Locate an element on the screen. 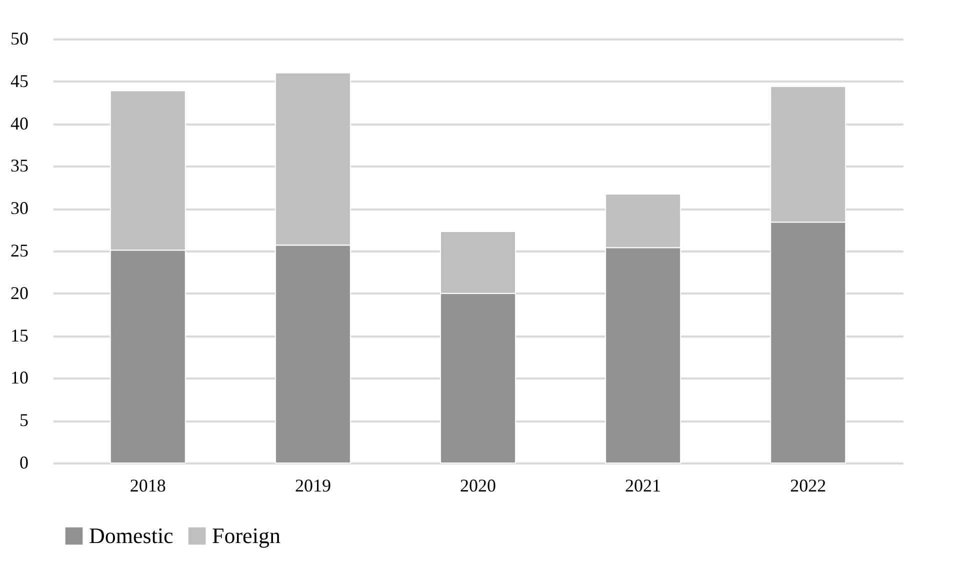 This screenshot has height=578, width=956. y-tick-label: 5 is located at coordinates (24, 420).